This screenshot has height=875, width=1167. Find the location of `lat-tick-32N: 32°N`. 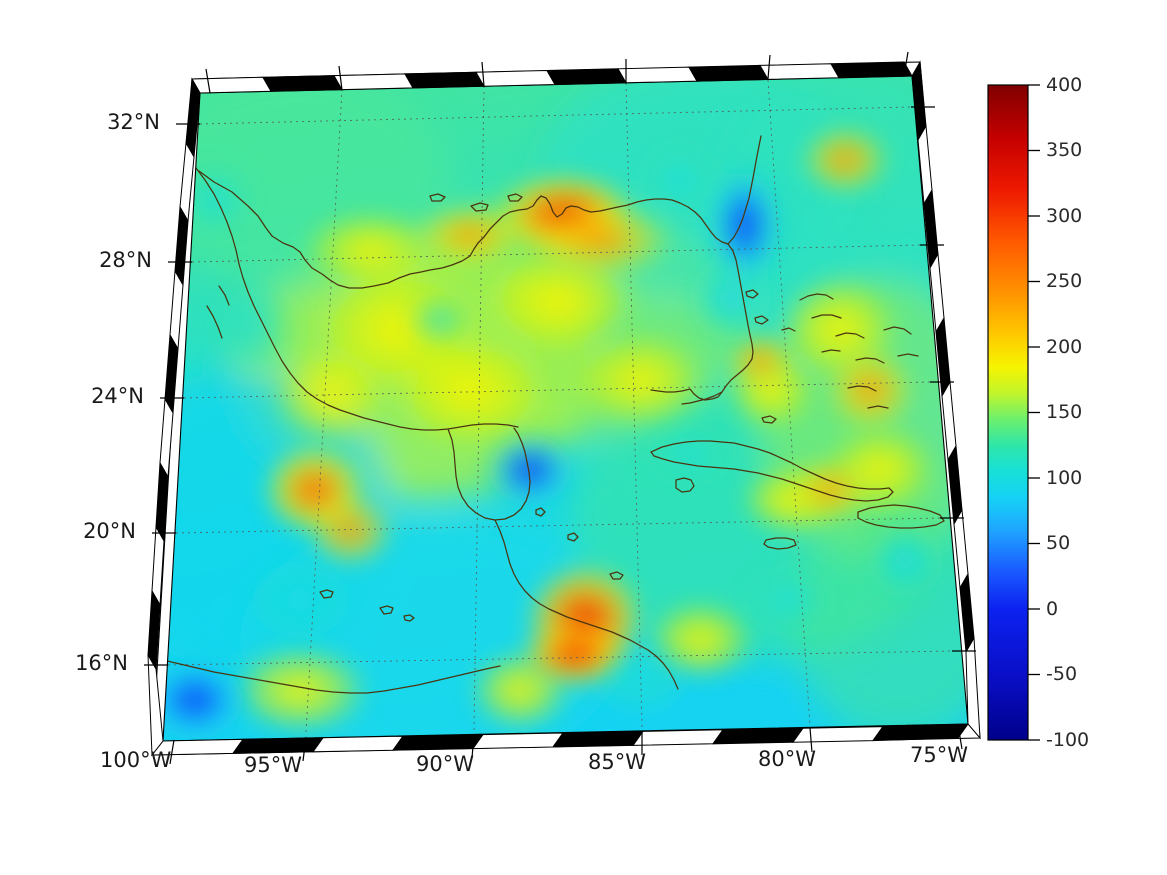

lat-tick-32N: 32°N is located at coordinates (133, 122).